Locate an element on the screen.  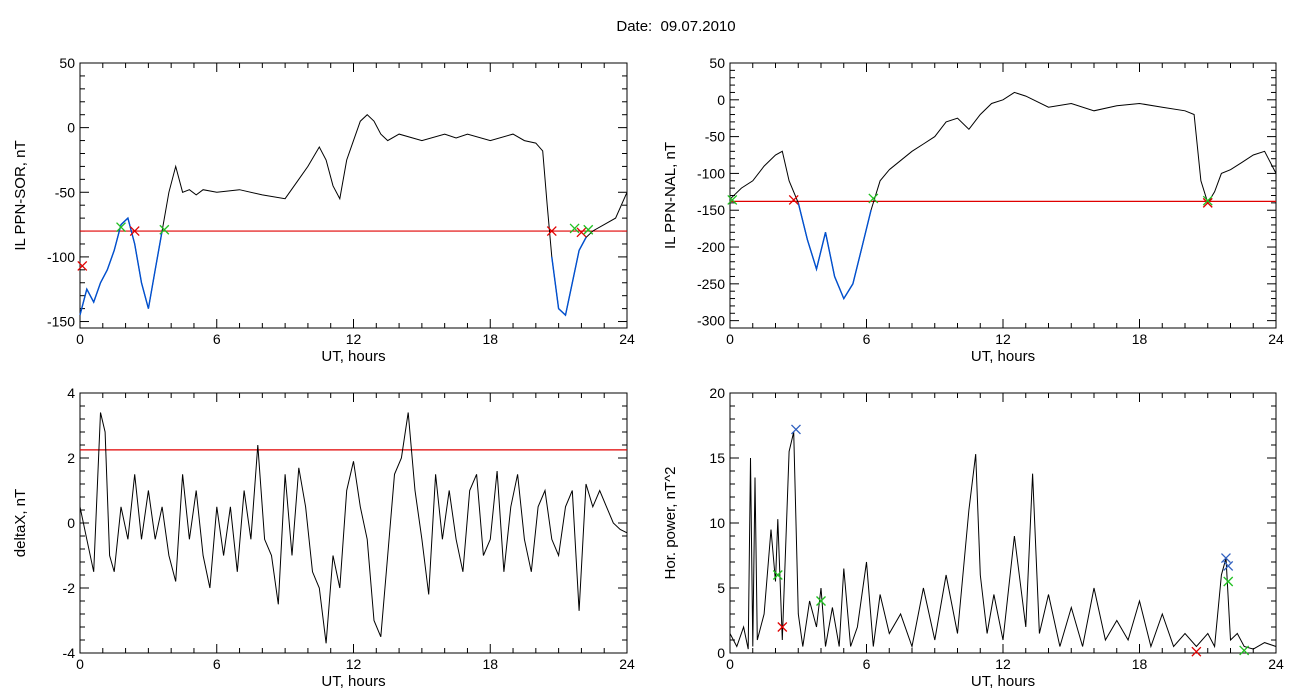
figure-title: Date: 09.07.2010 is located at coordinates (676, 26).